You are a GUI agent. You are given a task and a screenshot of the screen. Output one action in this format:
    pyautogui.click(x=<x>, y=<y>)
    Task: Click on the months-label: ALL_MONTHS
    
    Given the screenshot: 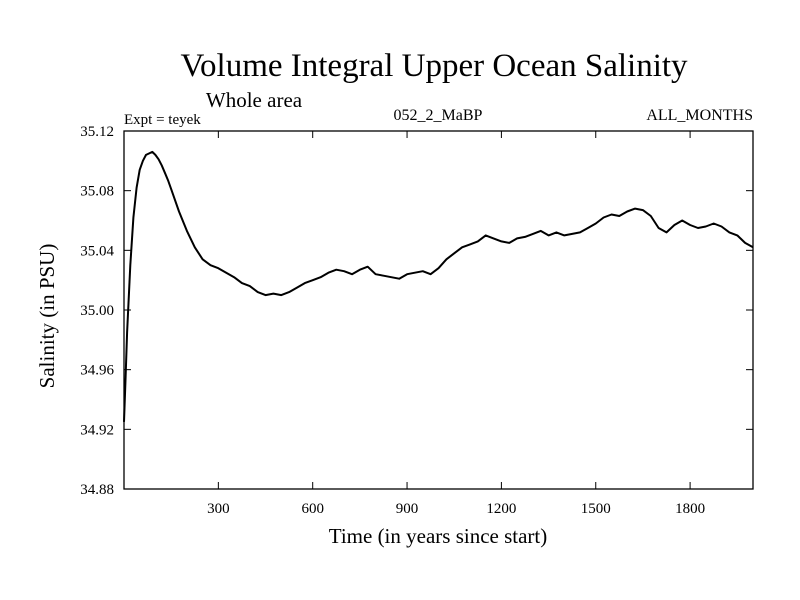 What is the action you would take?
    pyautogui.click(x=699, y=115)
    